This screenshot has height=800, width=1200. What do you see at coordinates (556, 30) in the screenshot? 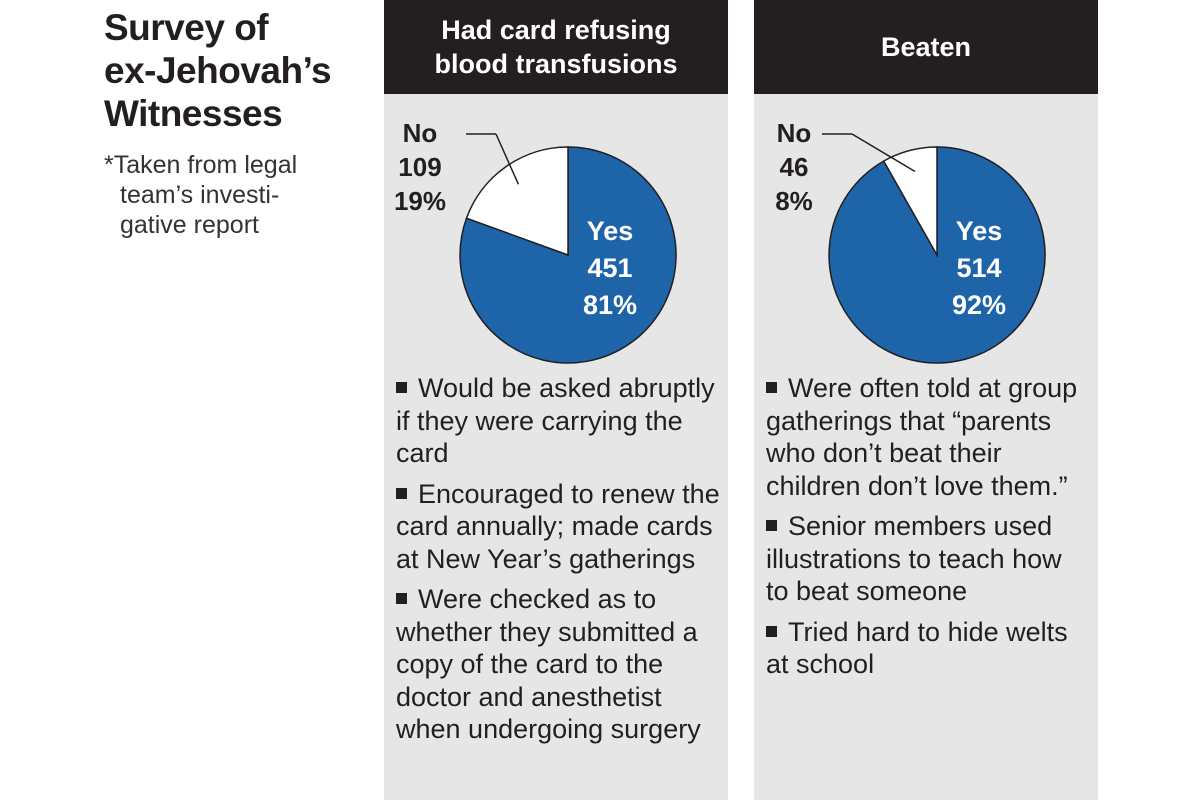
I see `panel-title-line: Had card refusing` at bounding box center [556, 30].